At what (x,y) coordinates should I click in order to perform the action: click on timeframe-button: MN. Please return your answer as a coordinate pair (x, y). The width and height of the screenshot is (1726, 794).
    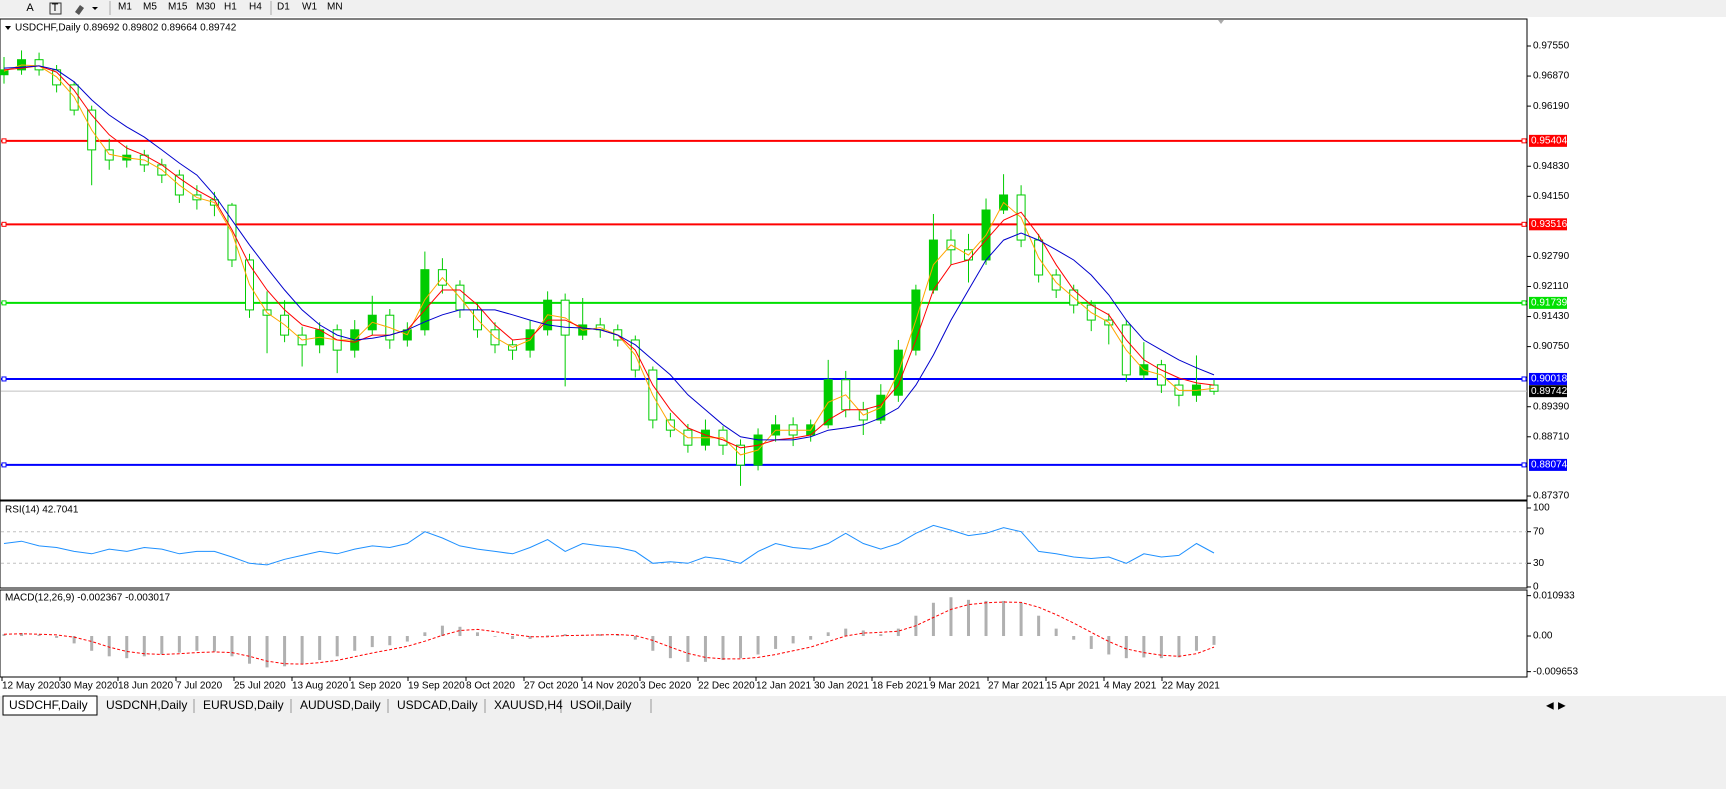
    Looking at the image, I should click on (335, 7).